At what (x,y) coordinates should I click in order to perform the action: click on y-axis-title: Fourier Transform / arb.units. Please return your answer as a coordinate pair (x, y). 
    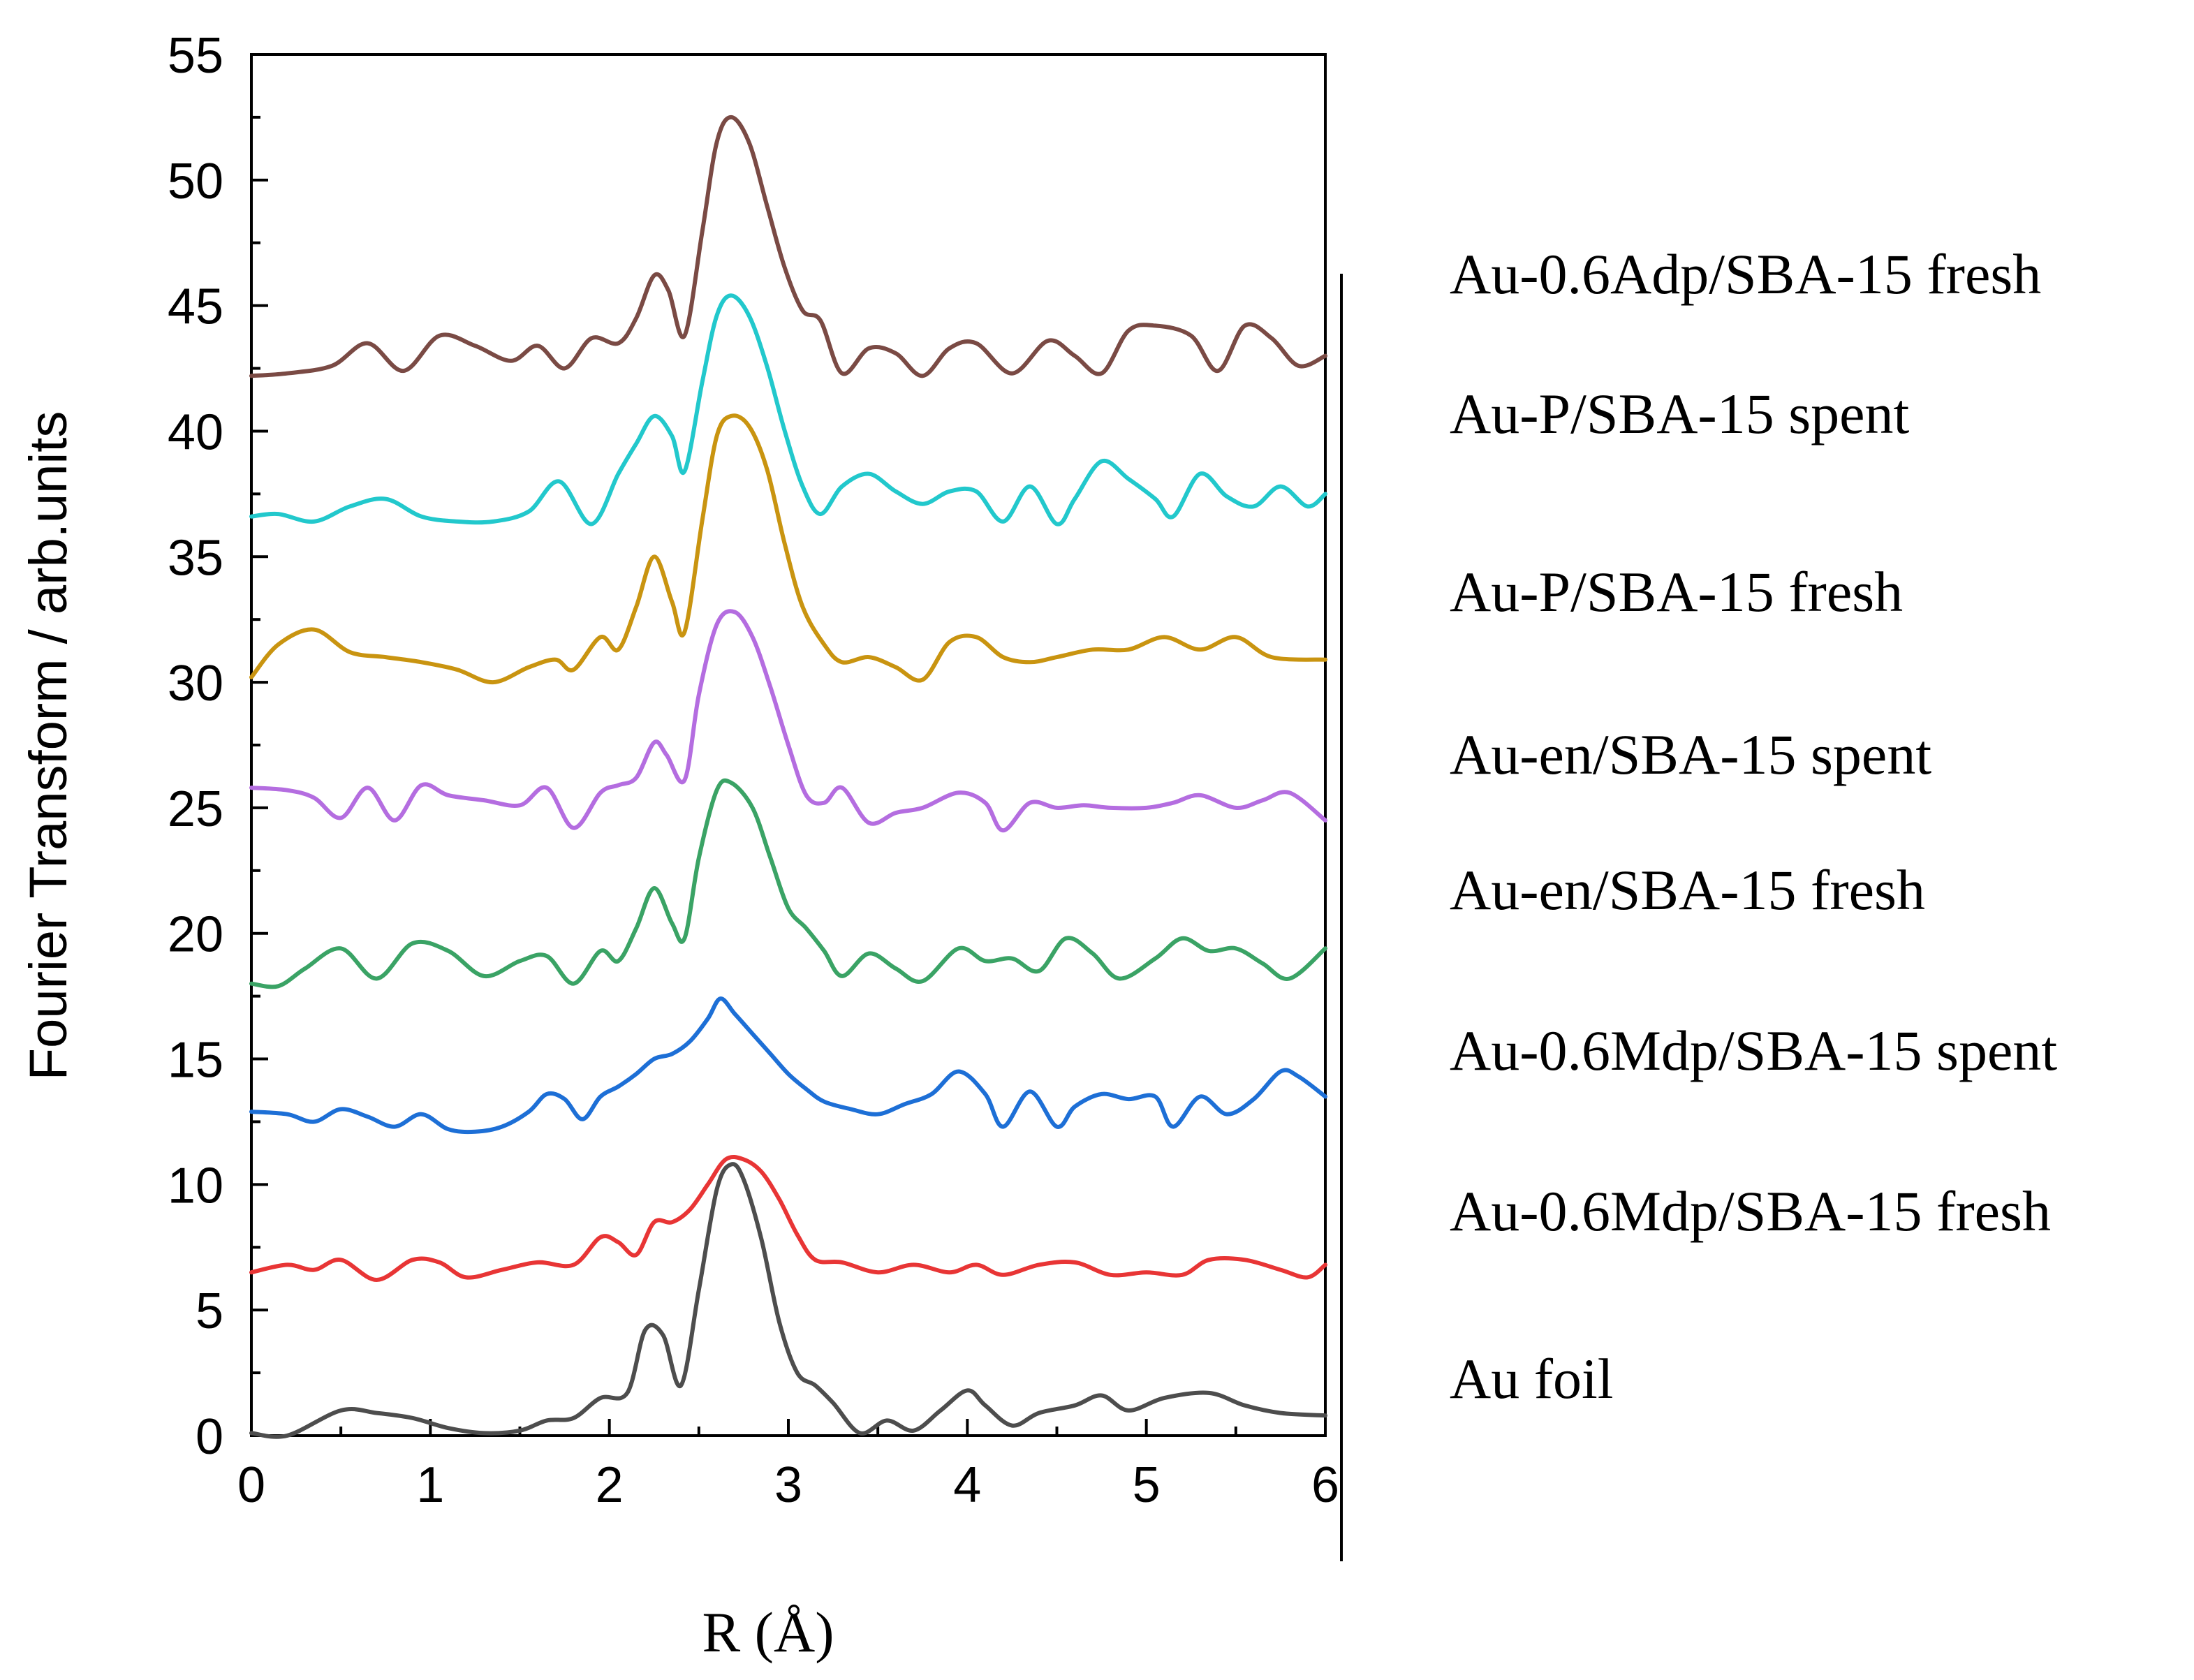
    Looking at the image, I should click on (49, 746).